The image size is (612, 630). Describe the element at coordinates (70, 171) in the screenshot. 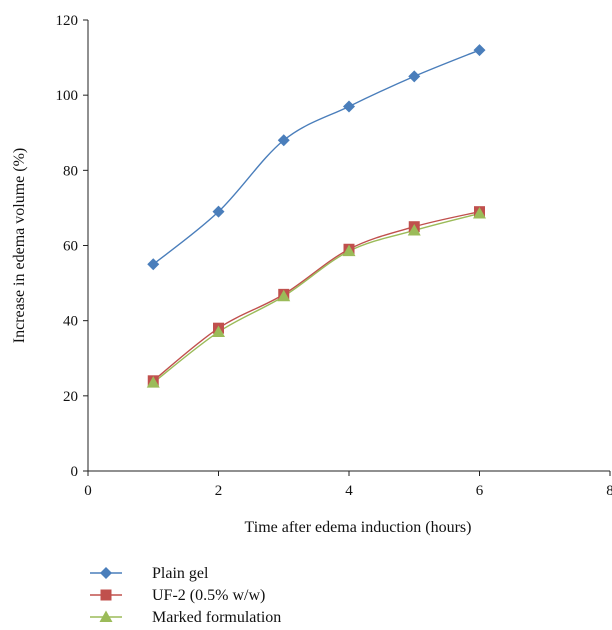

I see `y-tick-label: 80` at that location.